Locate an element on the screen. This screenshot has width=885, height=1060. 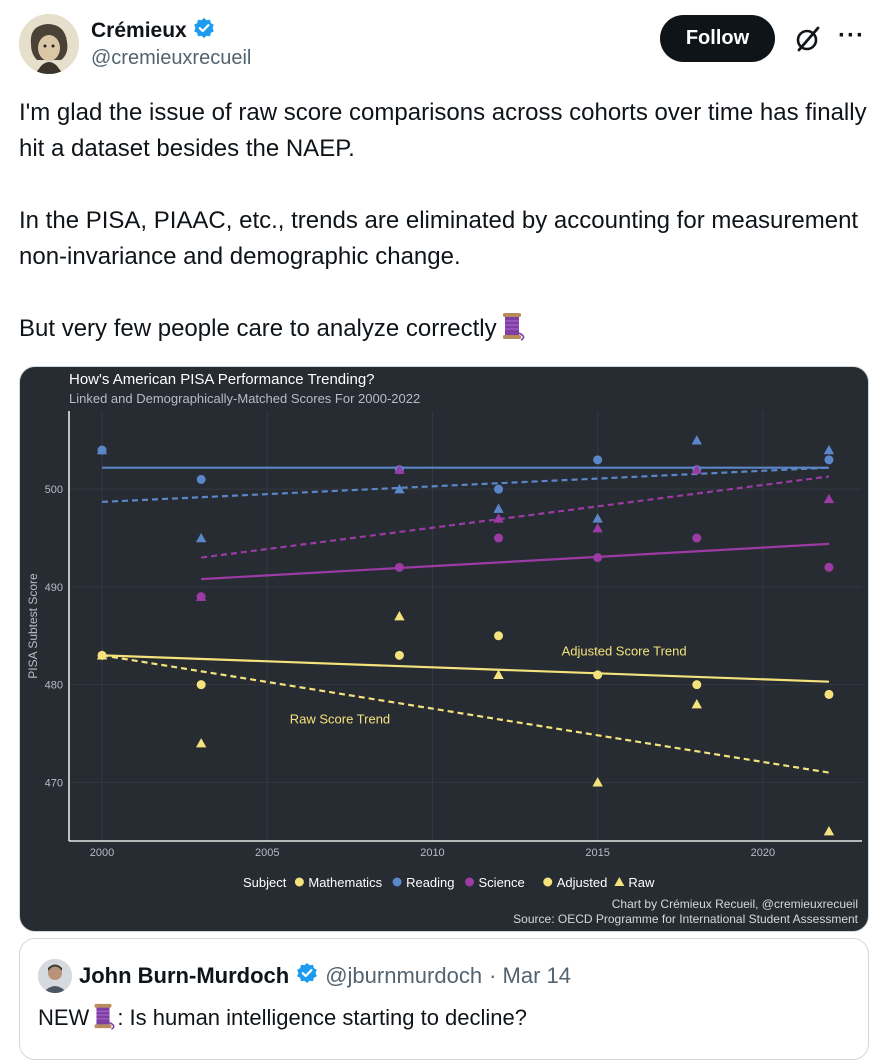
trend-line-science-raw is located at coordinates (515, 517).